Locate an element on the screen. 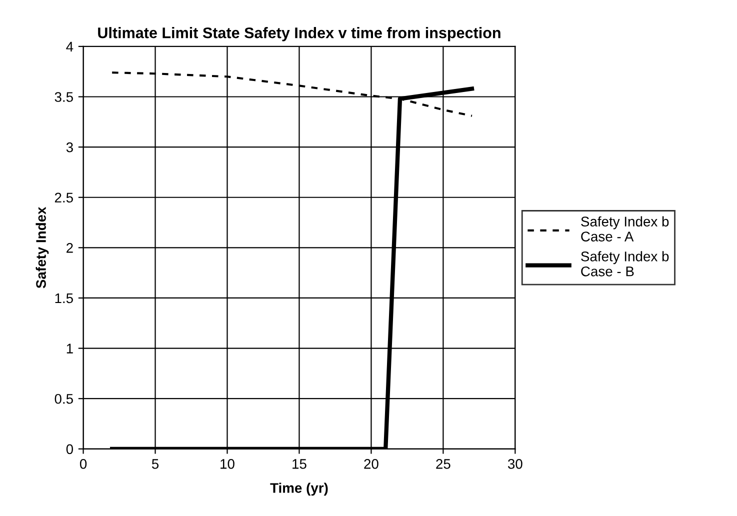  x-tick-label: 25 is located at coordinates (443, 464).